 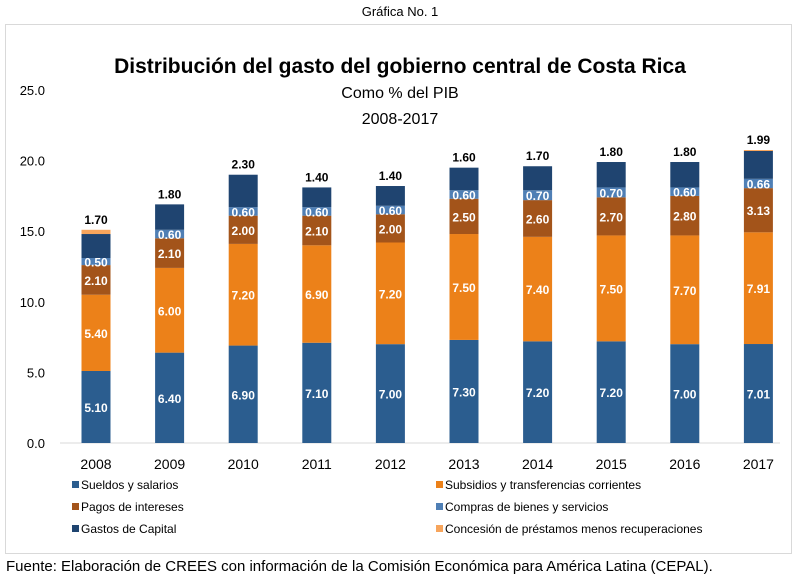 I want to click on data-label: 7.20, so click(x=244, y=296).